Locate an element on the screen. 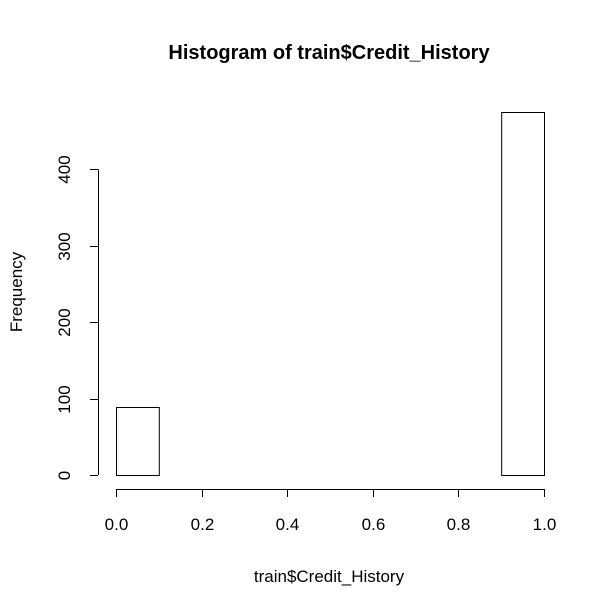  y-tick-label: 100 is located at coordinates (64, 399).